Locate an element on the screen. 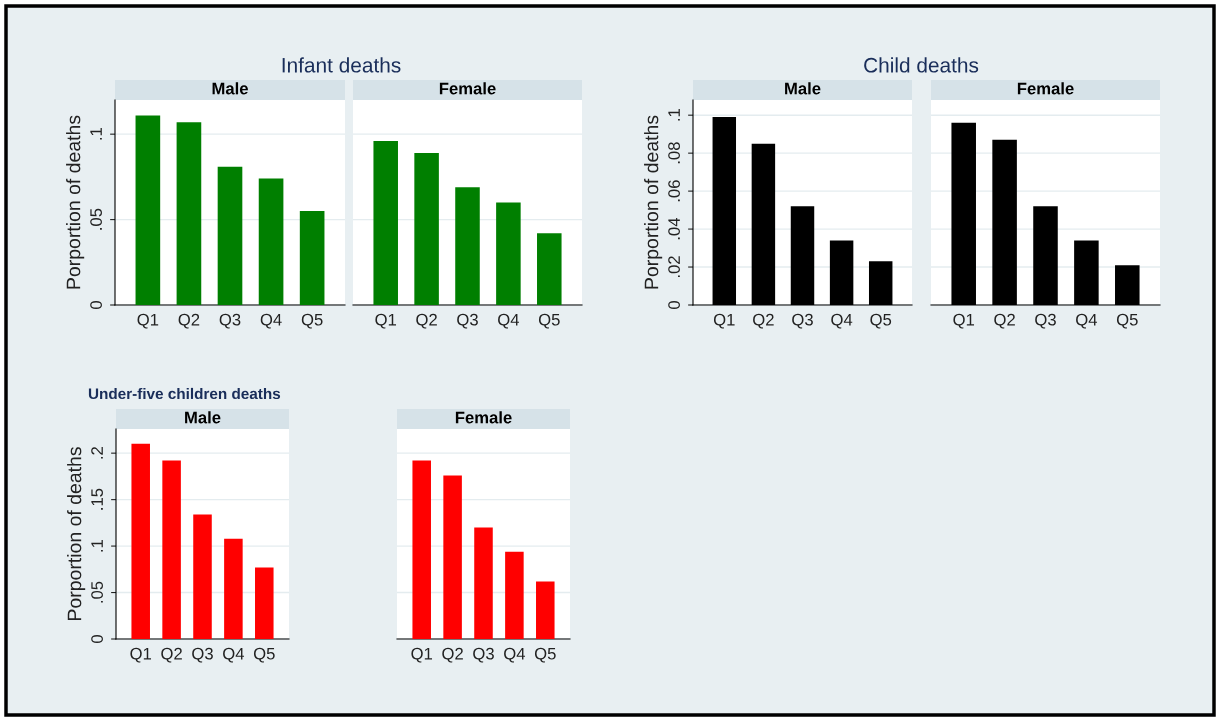 The height and width of the screenshot is (721, 1220). y-tick-label: .06 is located at coordinates (674, 191).